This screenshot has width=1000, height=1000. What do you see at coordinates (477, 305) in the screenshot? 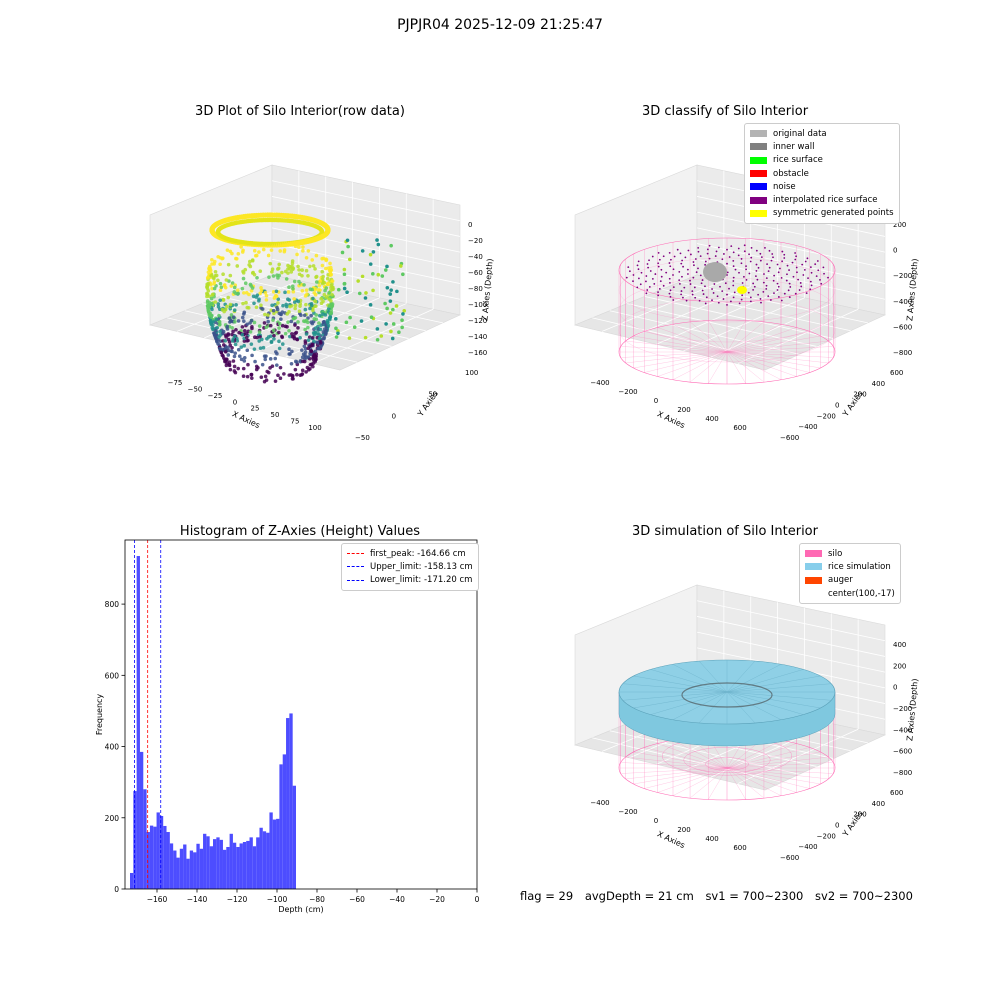
I see `z3d-tick-label: −100` at bounding box center [477, 305].